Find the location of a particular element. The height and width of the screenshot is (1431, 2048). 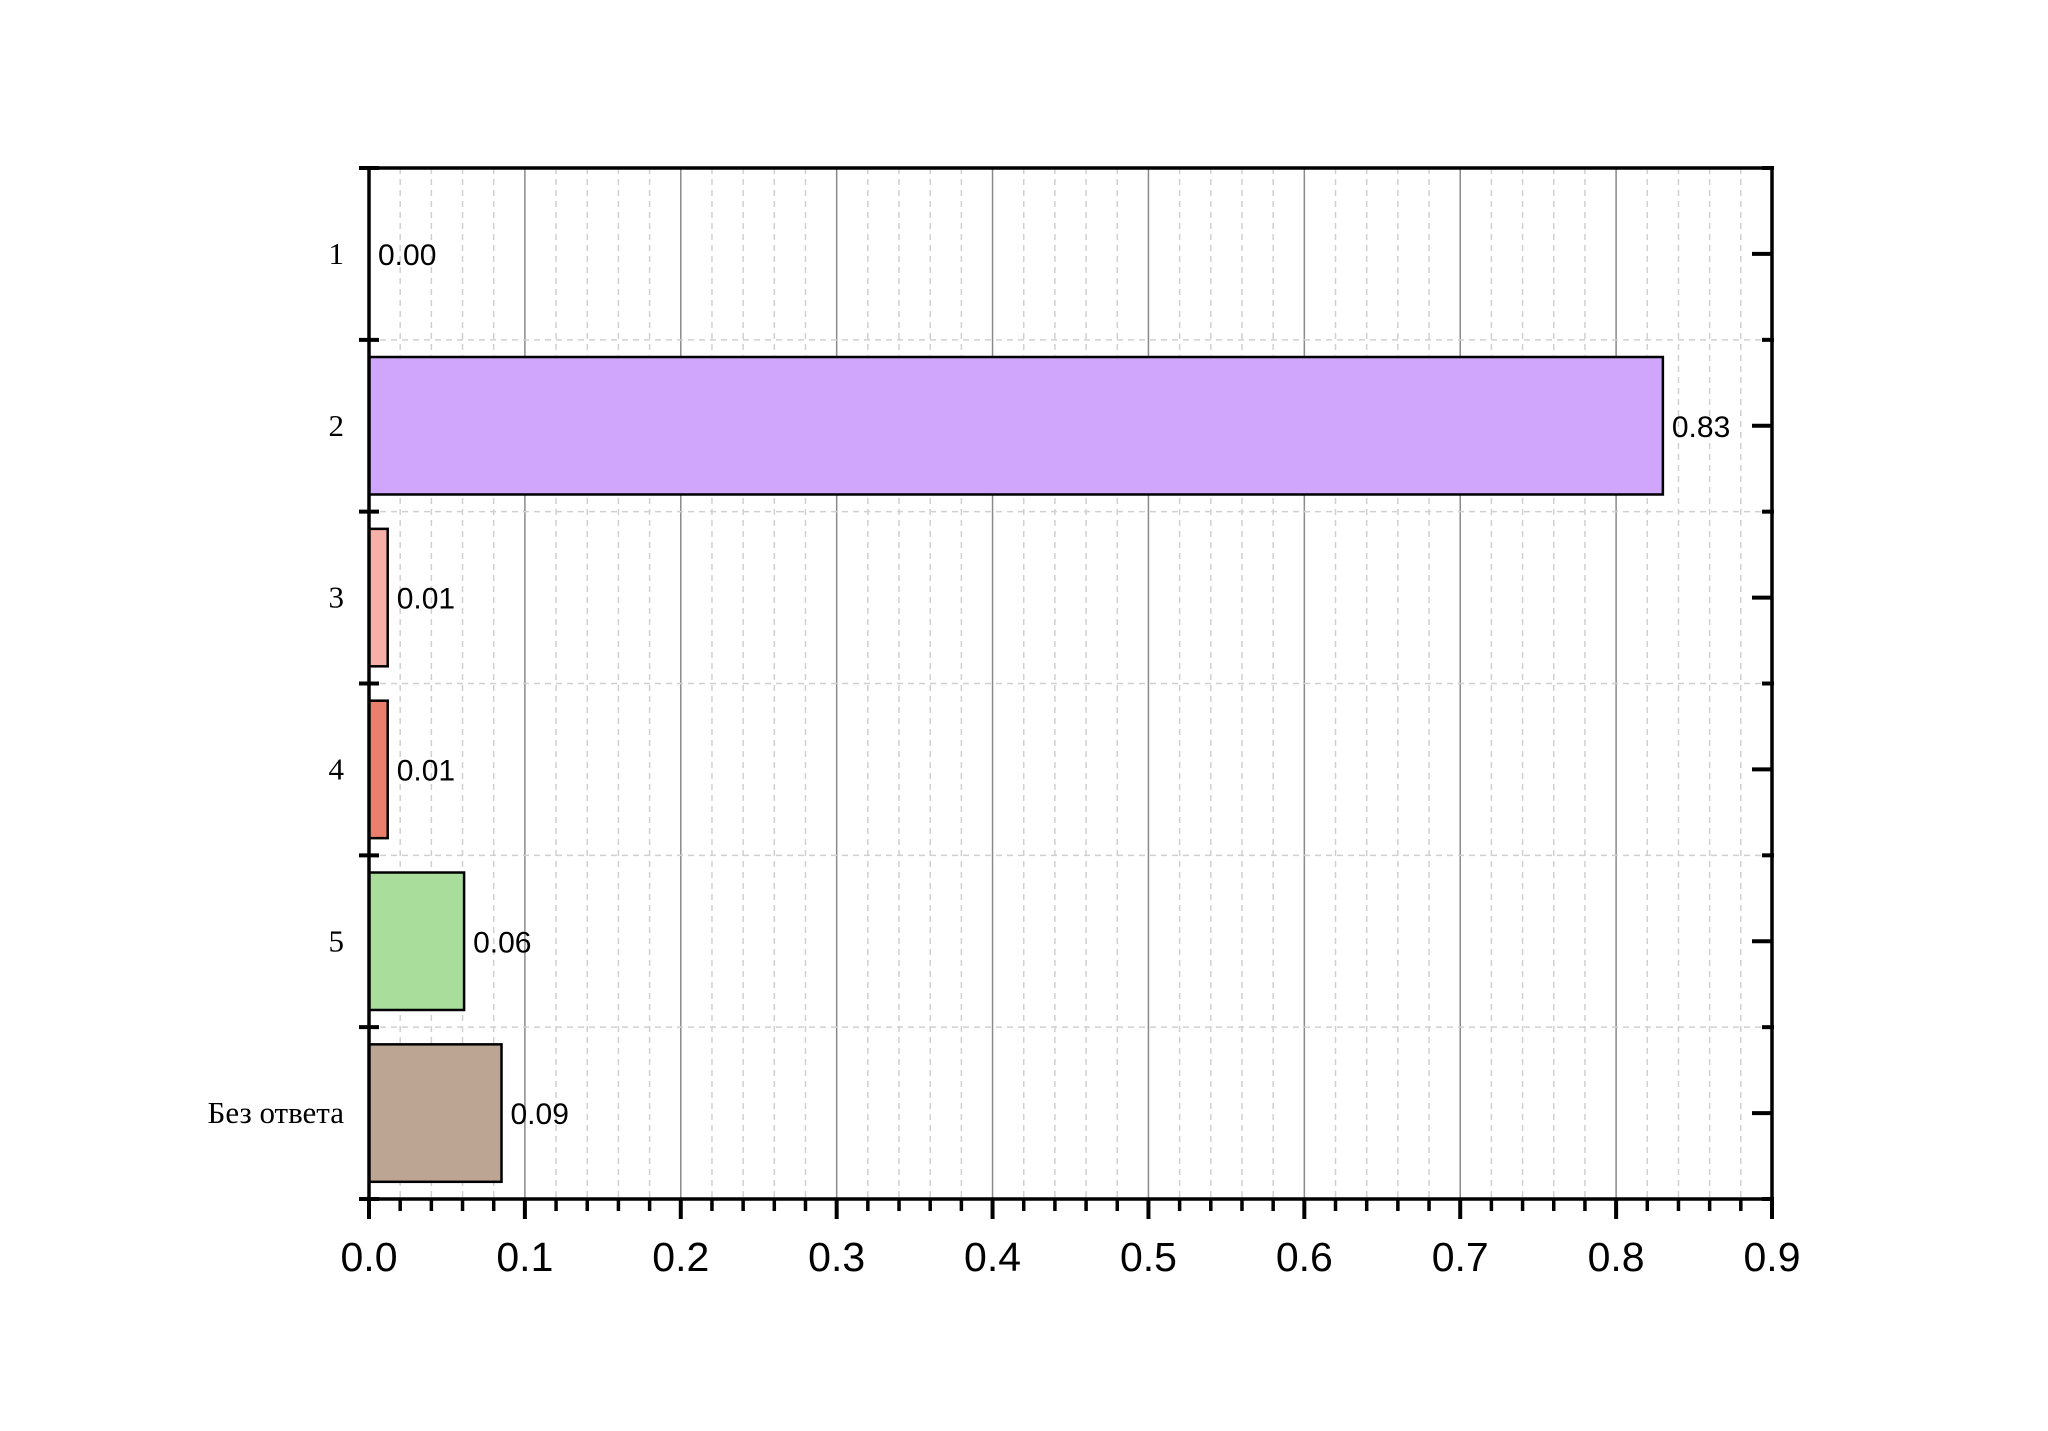

category-label: 4 is located at coordinates (337, 768).